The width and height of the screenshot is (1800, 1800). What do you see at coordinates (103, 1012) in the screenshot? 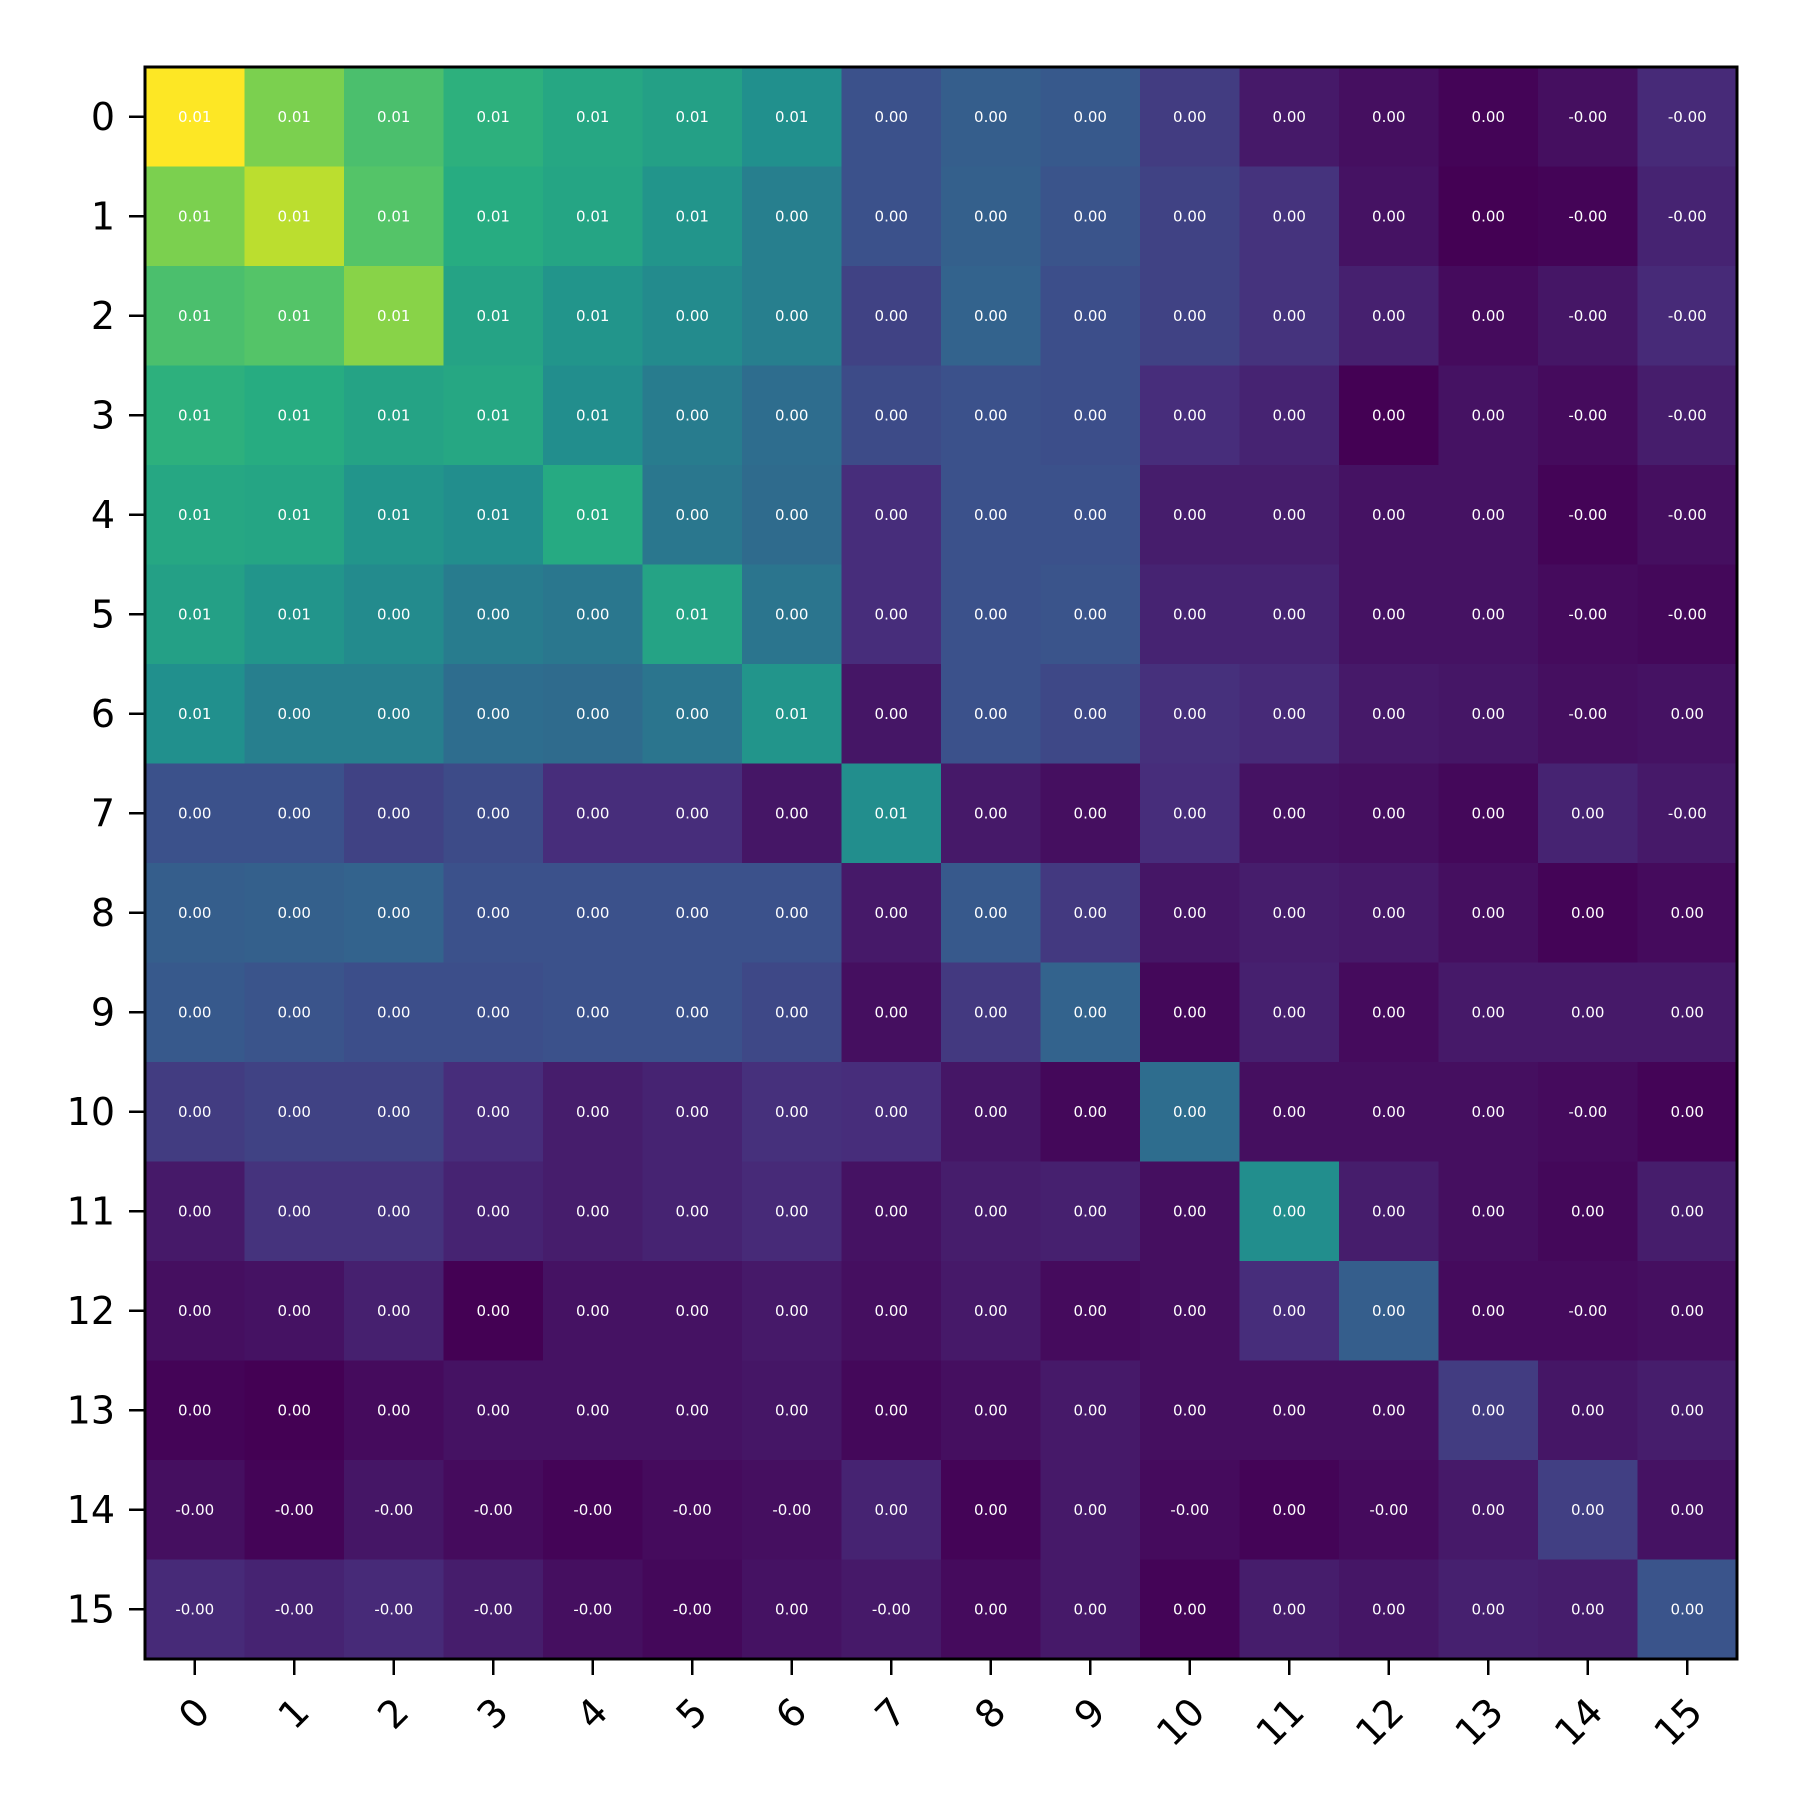
I see `y-tick-label: 9` at bounding box center [103, 1012].